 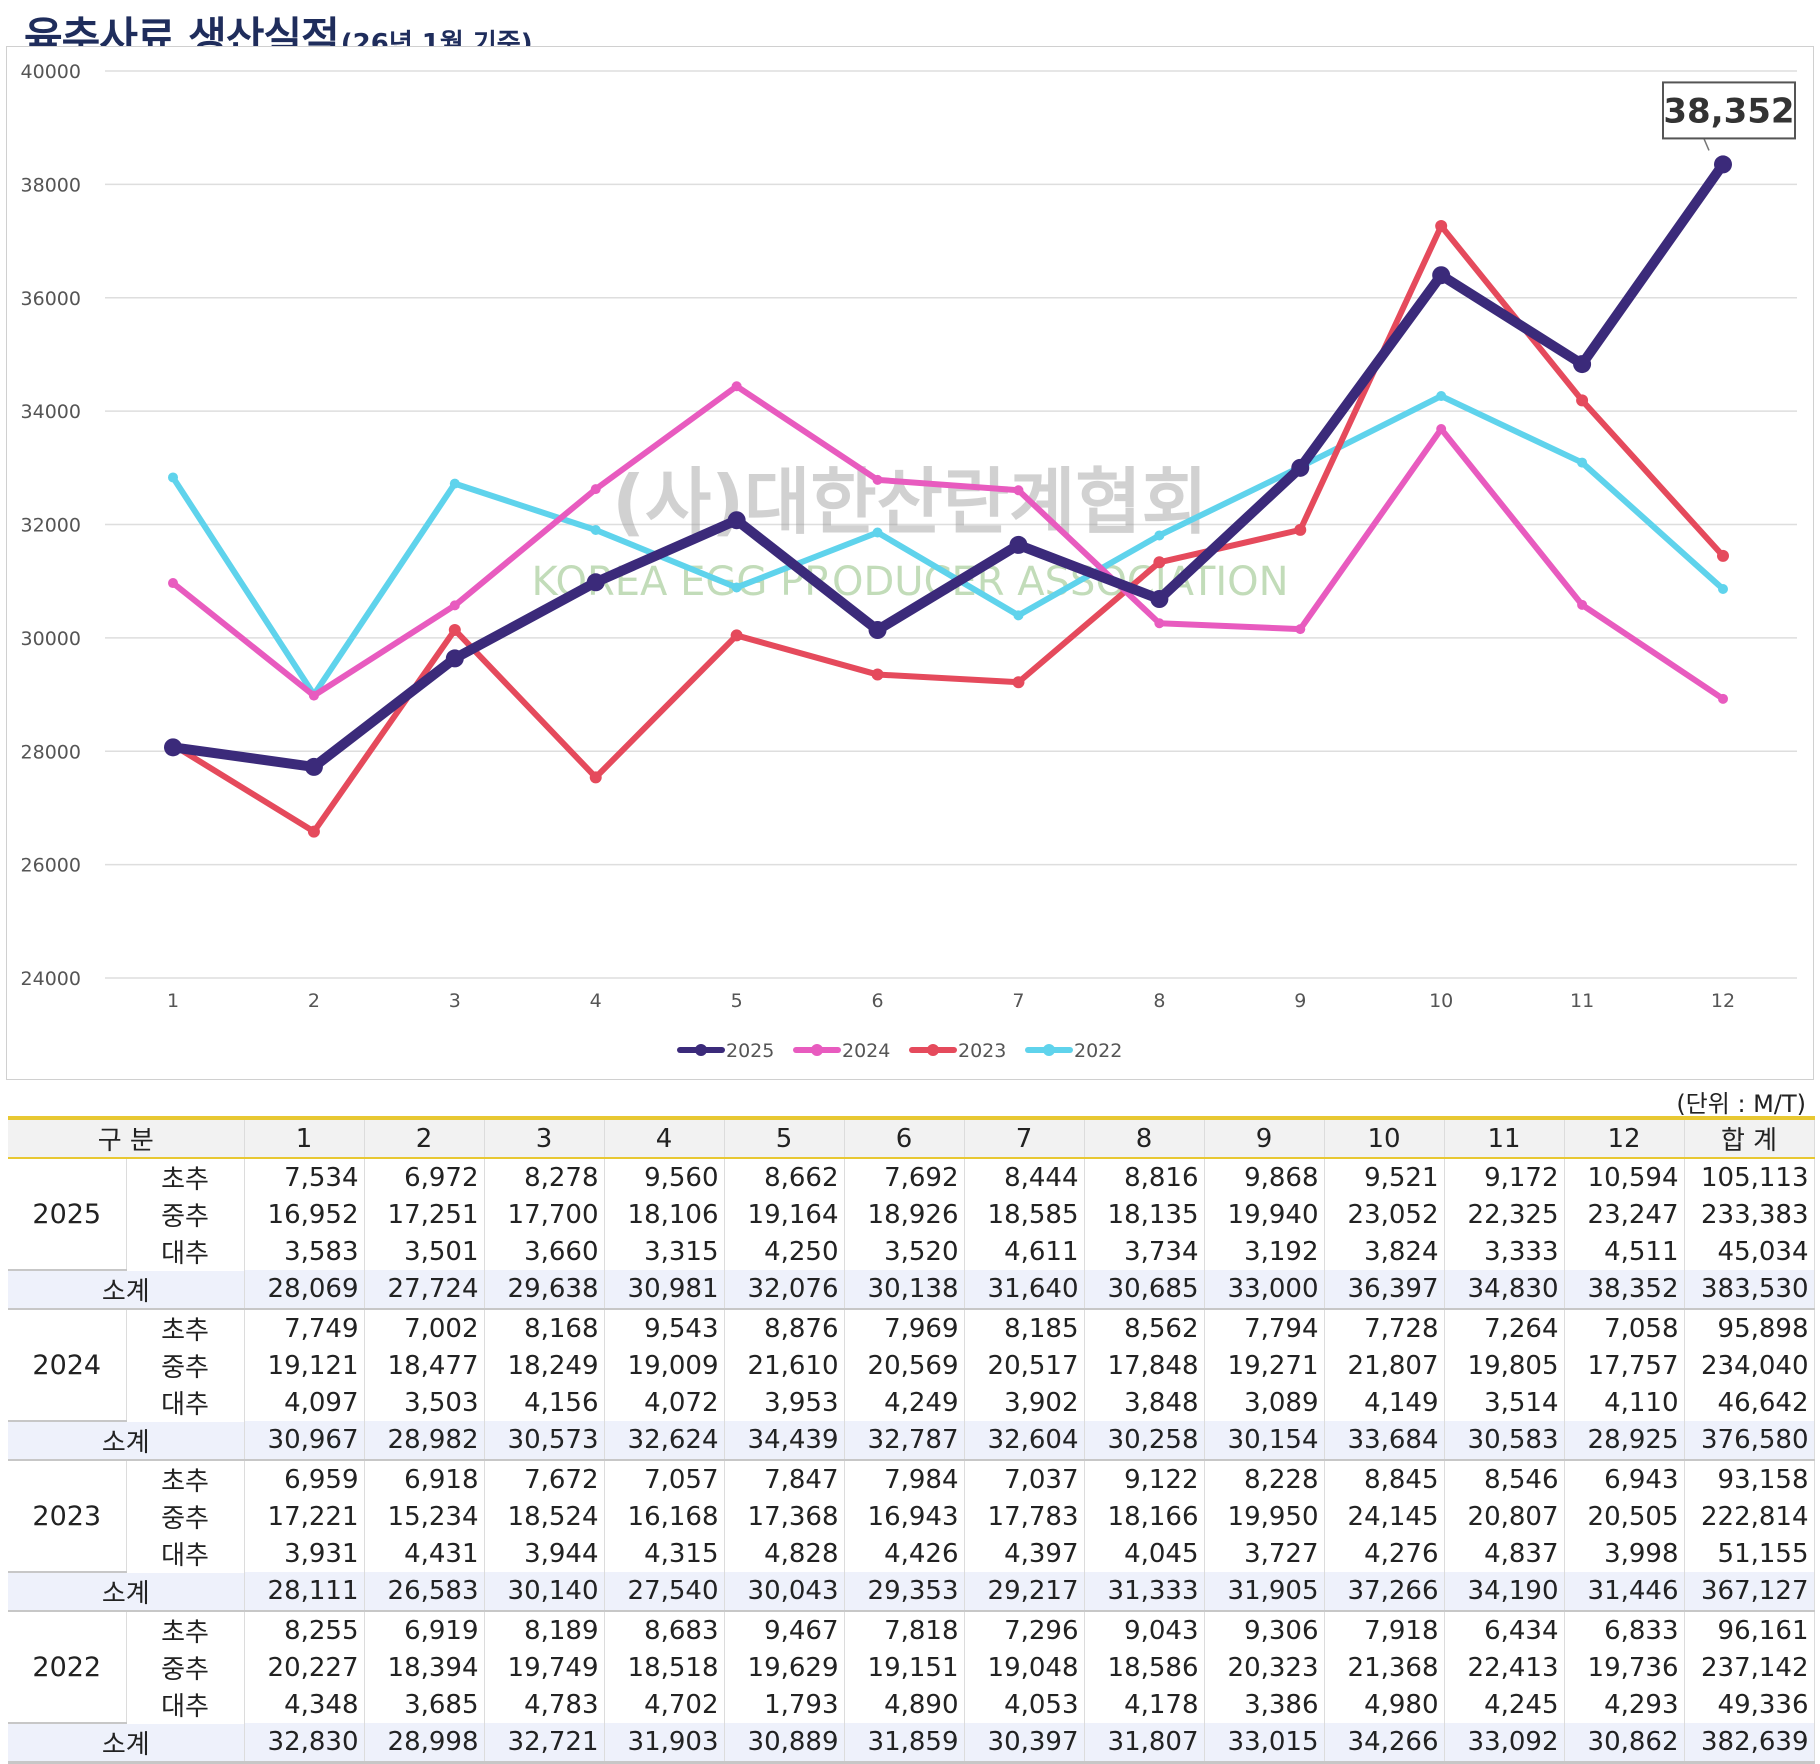 I want to click on subtotal-cell: 32,624, so click(x=664, y=1441).